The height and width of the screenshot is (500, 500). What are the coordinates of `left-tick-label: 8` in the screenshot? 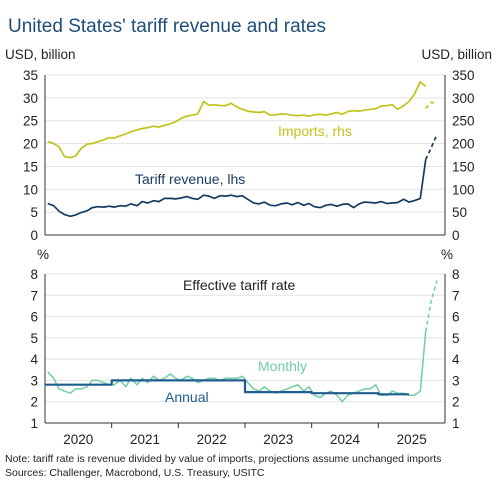 It's located at (34, 274).